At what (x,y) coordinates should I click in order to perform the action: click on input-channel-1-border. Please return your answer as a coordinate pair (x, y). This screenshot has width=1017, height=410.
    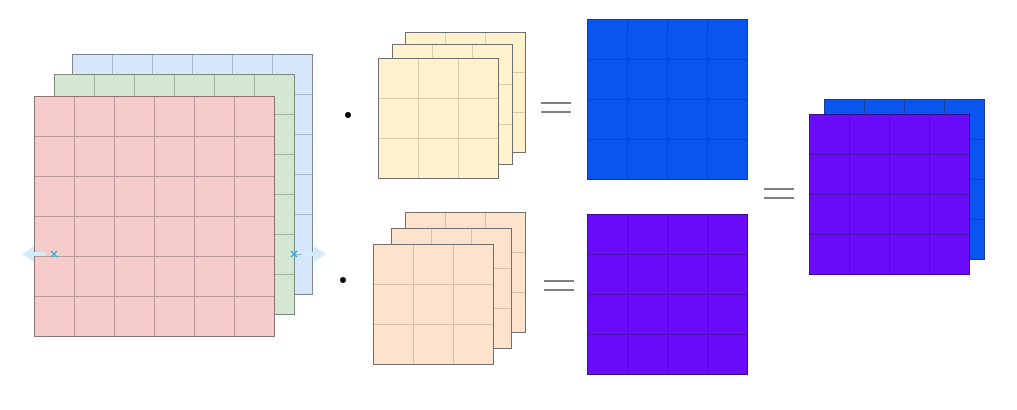
    Looking at the image, I should click on (154, 216).